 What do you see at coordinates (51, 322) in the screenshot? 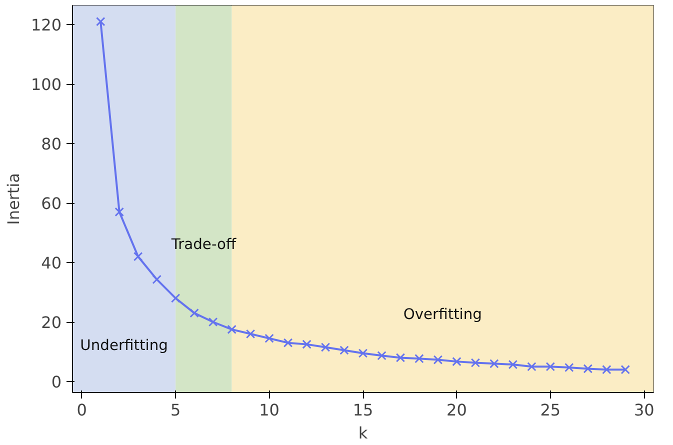
I see `y-tick-label: 20` at bounding box center [51, 322].